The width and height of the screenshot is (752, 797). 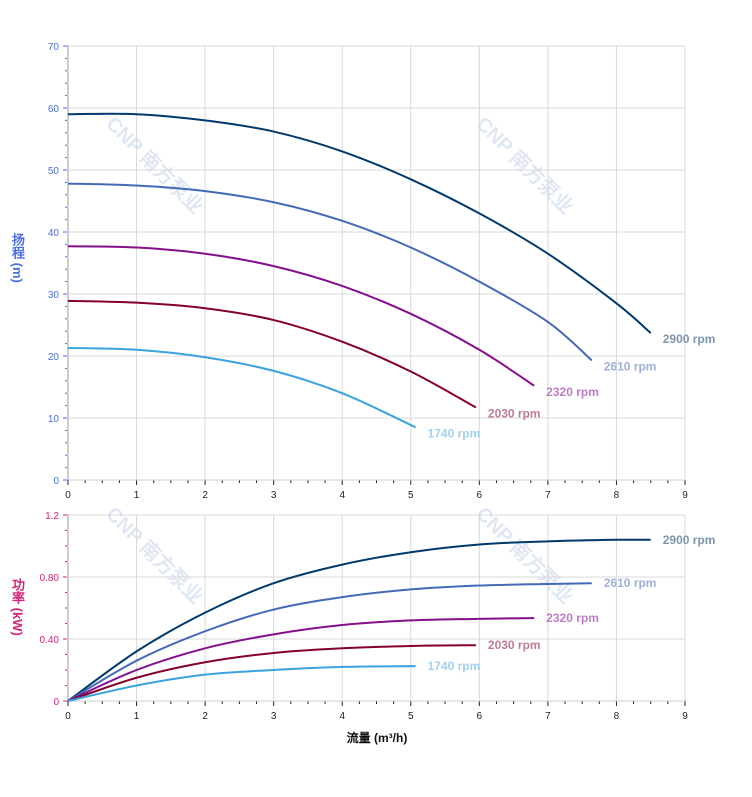 What do you see at coordinates (377, 737) in the screenshot?
I see `x-axis-label: 流量 (m³/h)` at bounding box center [377, 737].